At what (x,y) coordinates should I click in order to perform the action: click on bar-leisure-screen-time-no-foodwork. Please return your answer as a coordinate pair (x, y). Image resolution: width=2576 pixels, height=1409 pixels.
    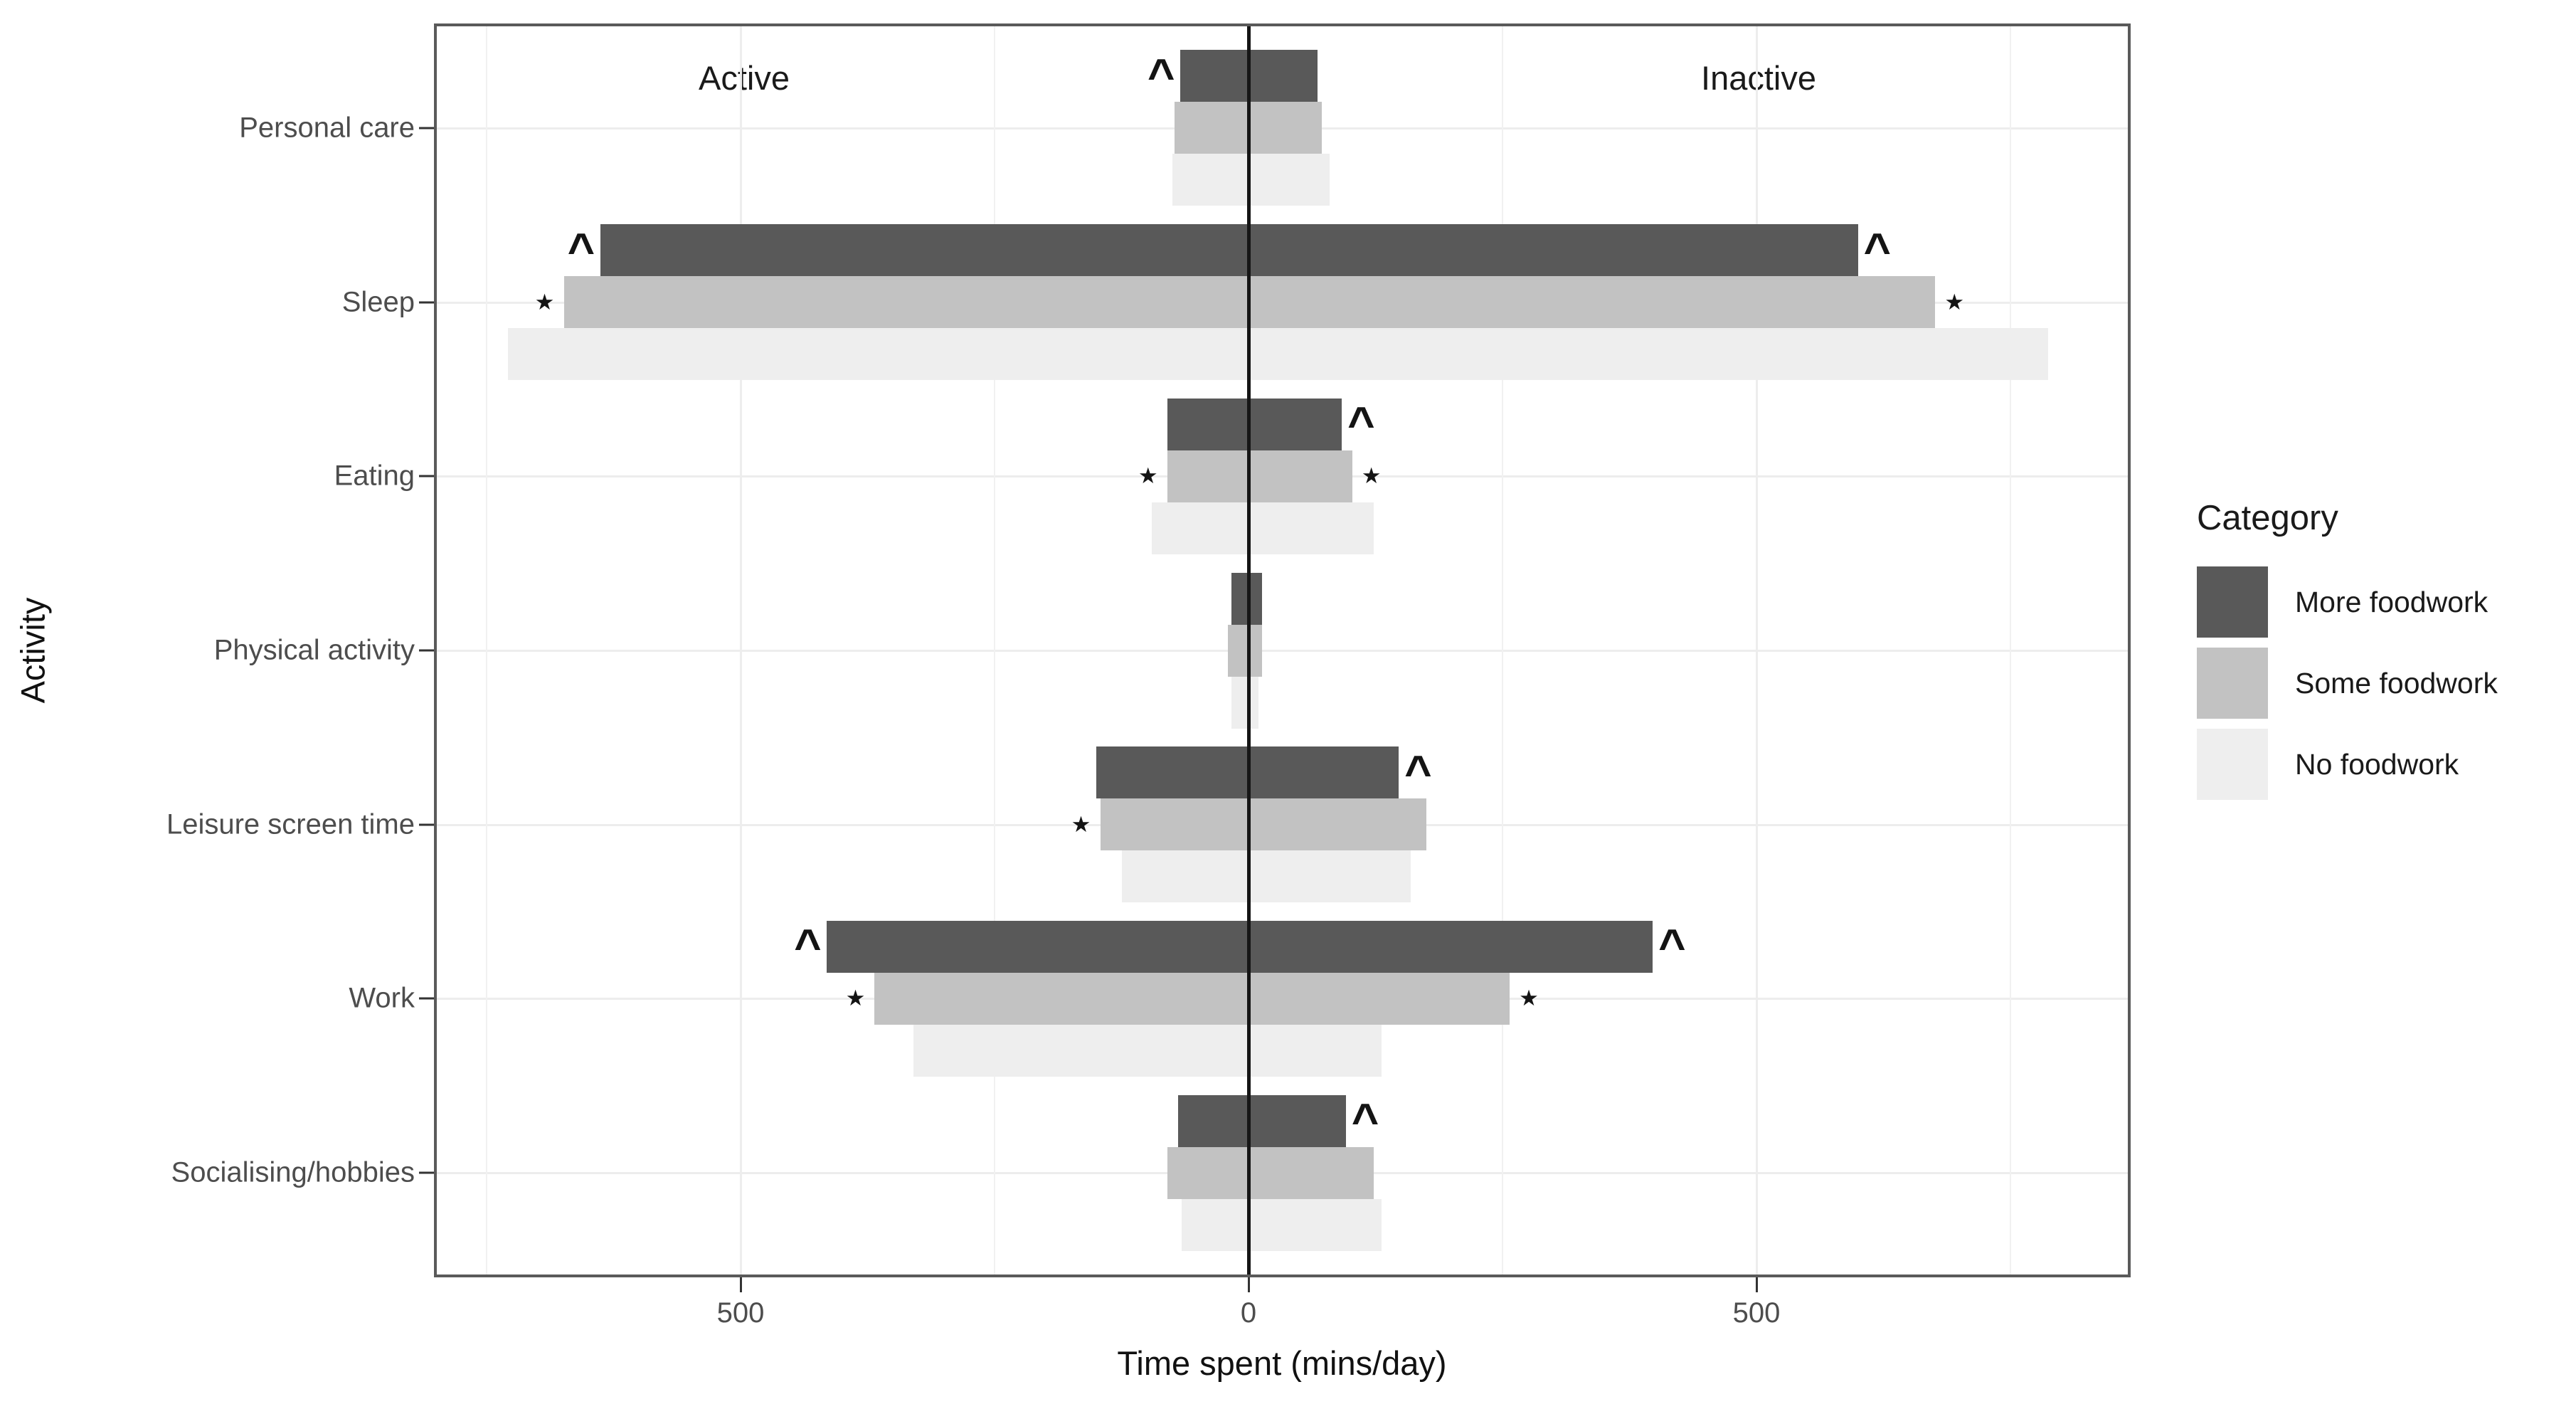
    Looking at the image, I should click on (1266, 876).